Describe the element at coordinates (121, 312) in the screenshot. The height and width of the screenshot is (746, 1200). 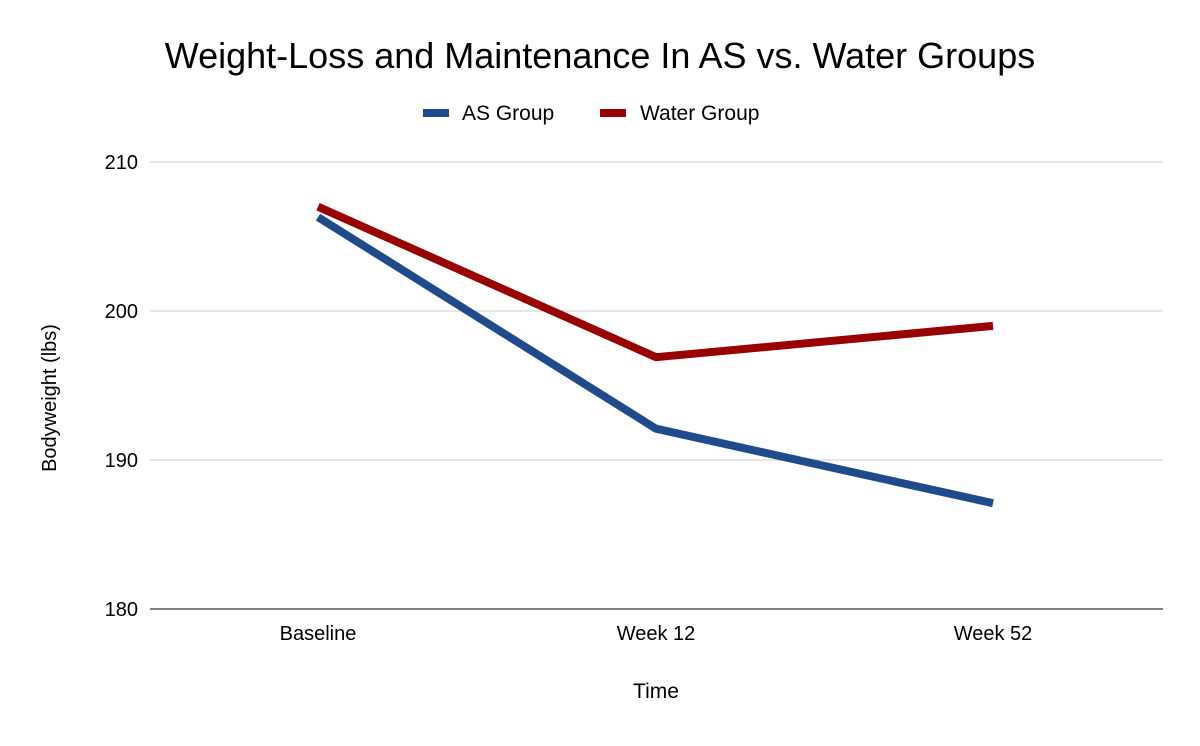
I see `y-tick-label: 200` at that location.